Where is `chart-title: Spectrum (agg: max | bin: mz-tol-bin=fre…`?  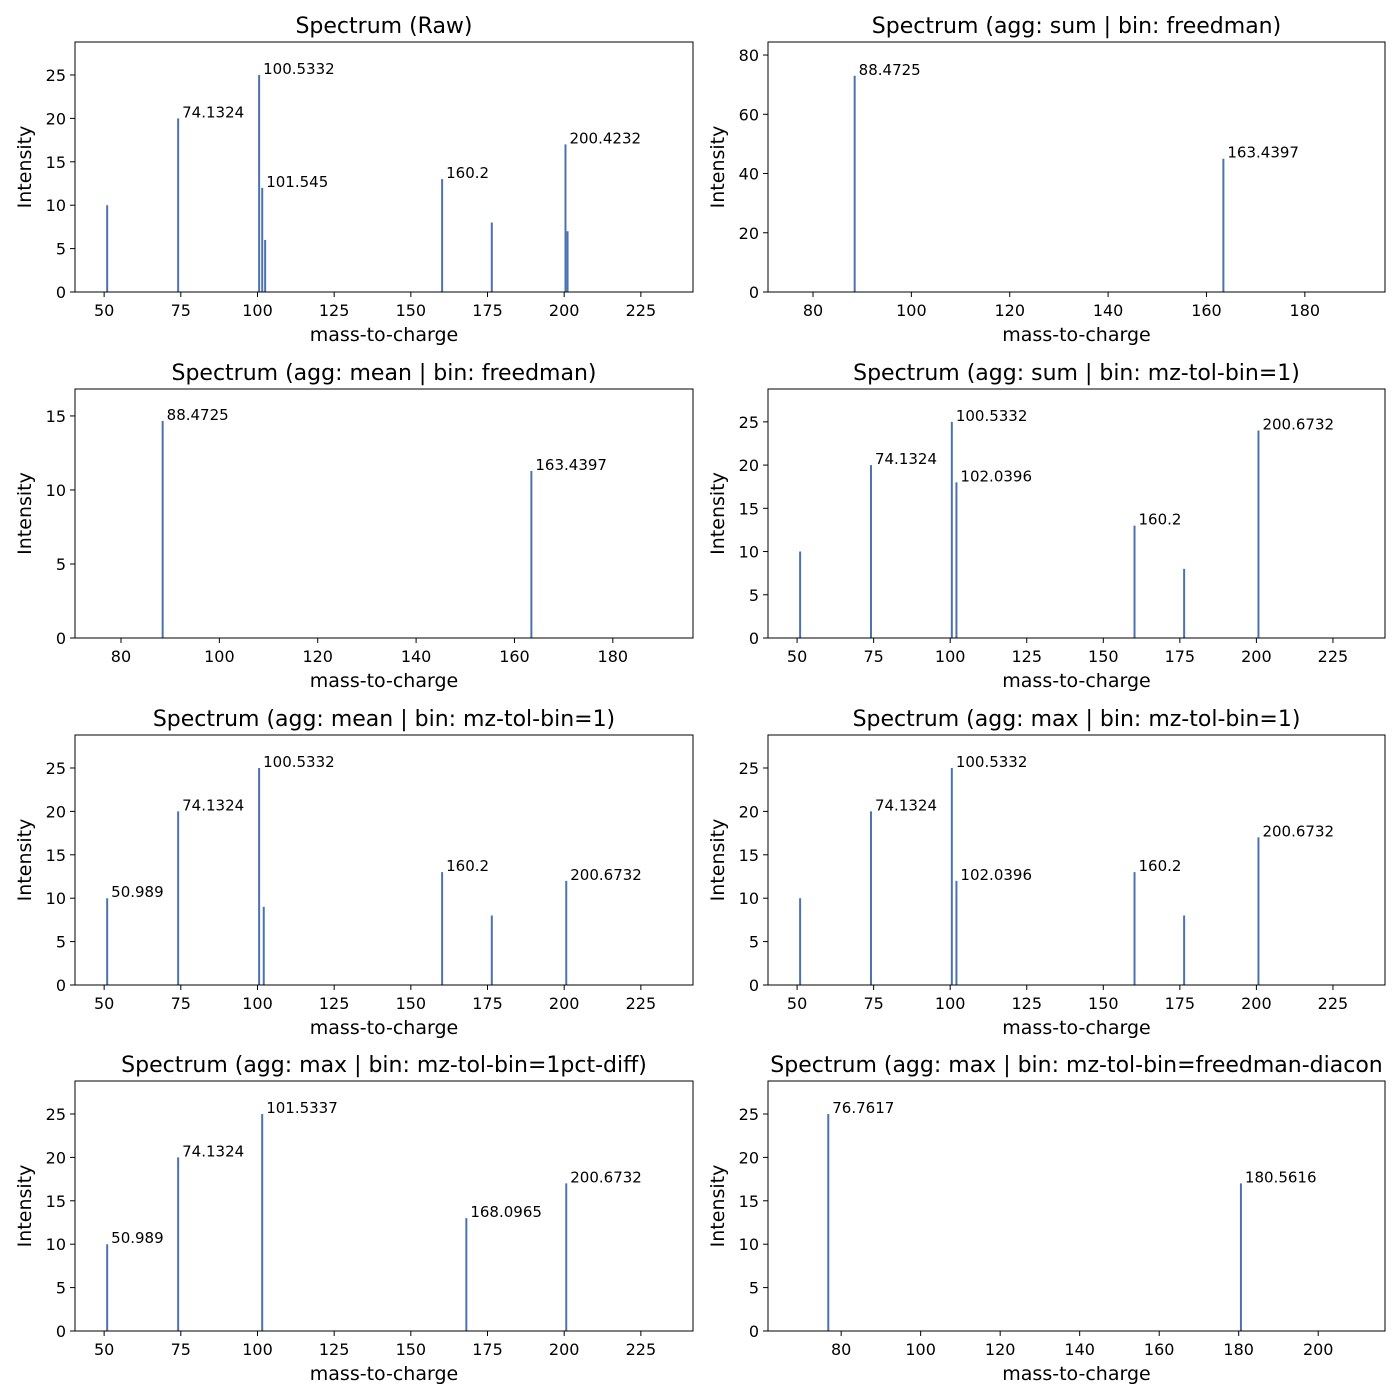 chart-title: Spectrum (agg: max | bin: mz-tol-bin=fre… is located at coordinates (1076, 1065).